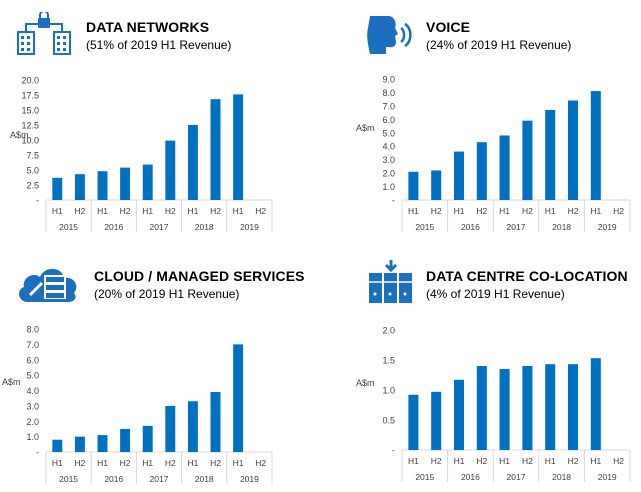 This screenshot has width=641, height=492. What do you see at coordinates (32, 406) in the screenshot?
I see `y-tick-label: 3.0` at bounding box center [32, 406].